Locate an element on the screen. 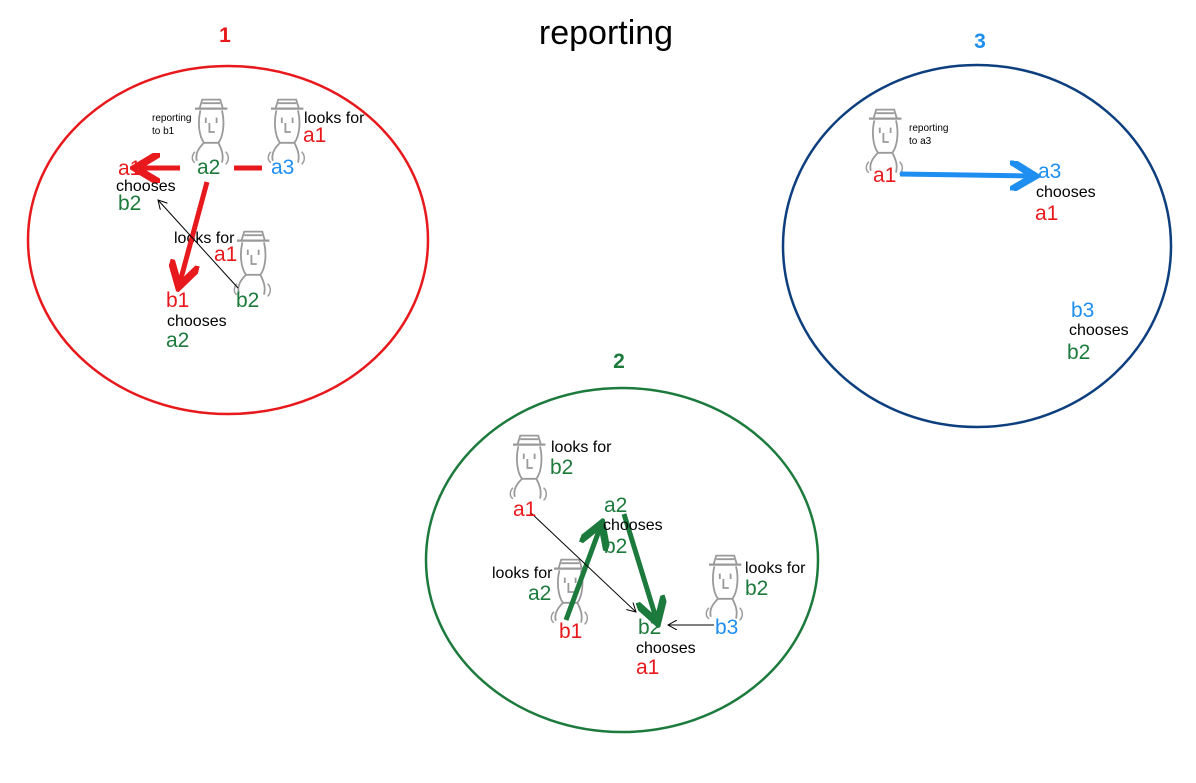  p2-node-a1: a1 is located at coordinates (524, 509).